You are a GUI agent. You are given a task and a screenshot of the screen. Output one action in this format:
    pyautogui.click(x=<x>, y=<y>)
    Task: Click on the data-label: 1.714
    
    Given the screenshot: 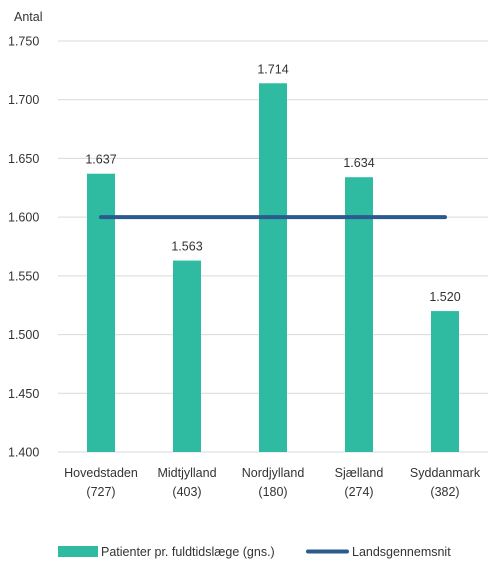 What is the action you would take?
    pyautogui.click(x=272, y=69)
    